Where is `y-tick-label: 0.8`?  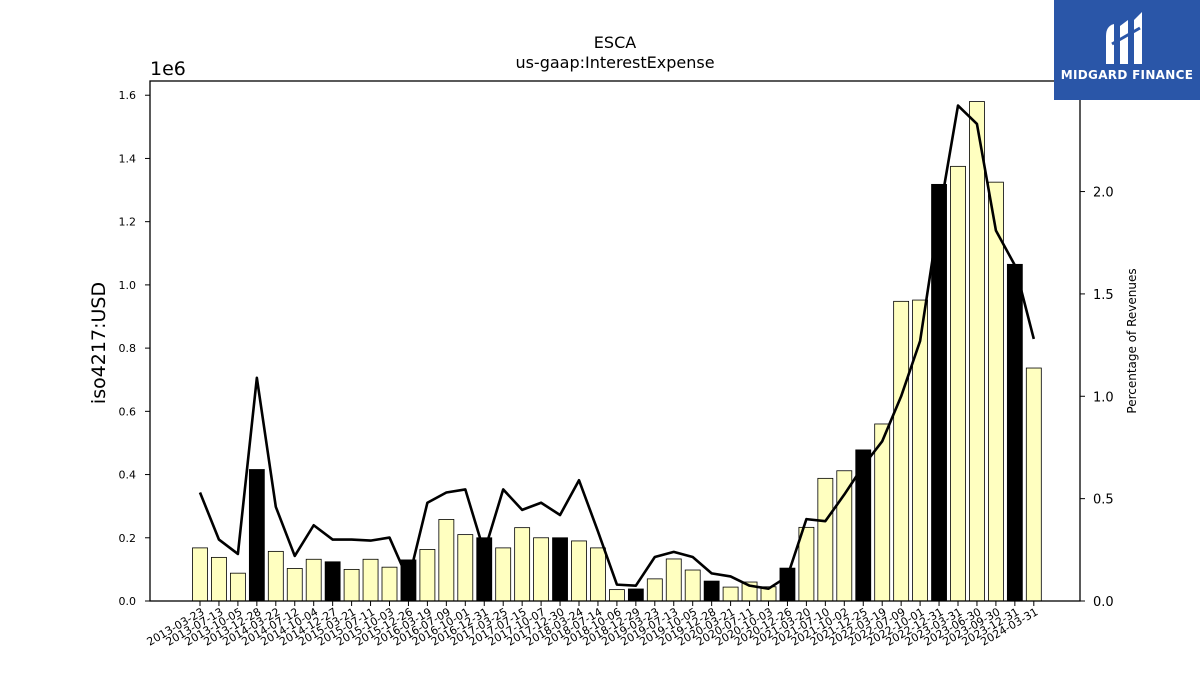 y-tick-label: 0.8 is located at coordinates (128, 348).